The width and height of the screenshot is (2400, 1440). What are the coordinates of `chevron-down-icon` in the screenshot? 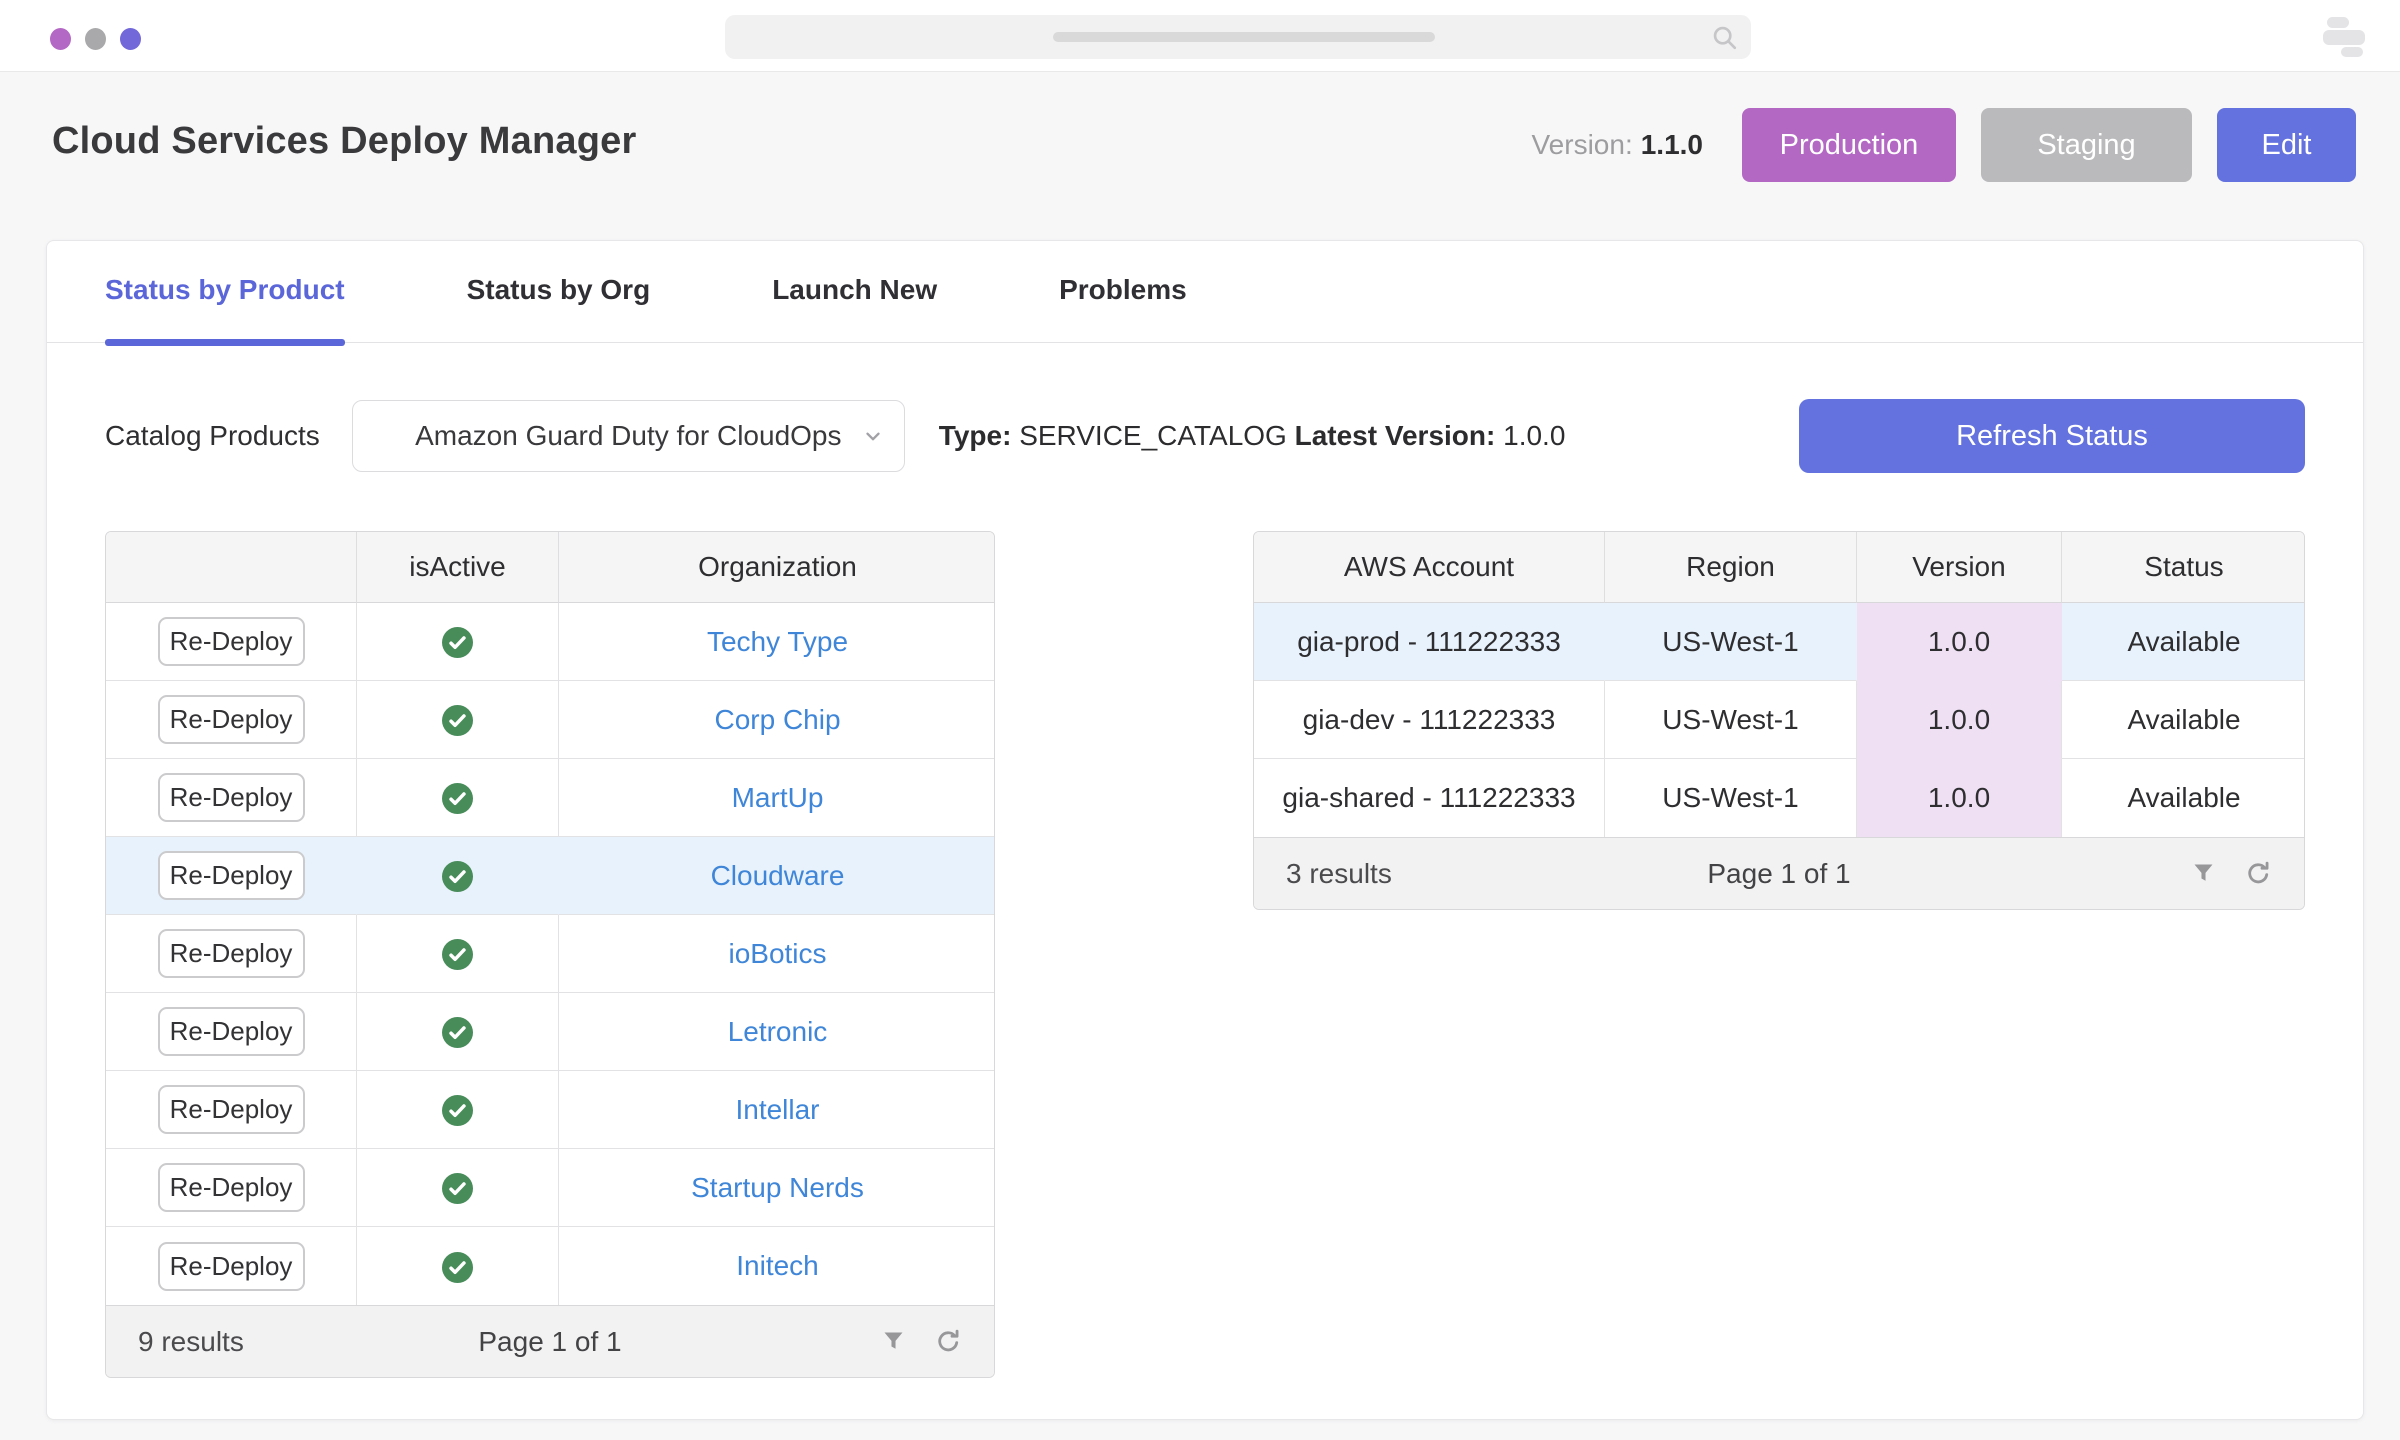 It's located at (873, 436).